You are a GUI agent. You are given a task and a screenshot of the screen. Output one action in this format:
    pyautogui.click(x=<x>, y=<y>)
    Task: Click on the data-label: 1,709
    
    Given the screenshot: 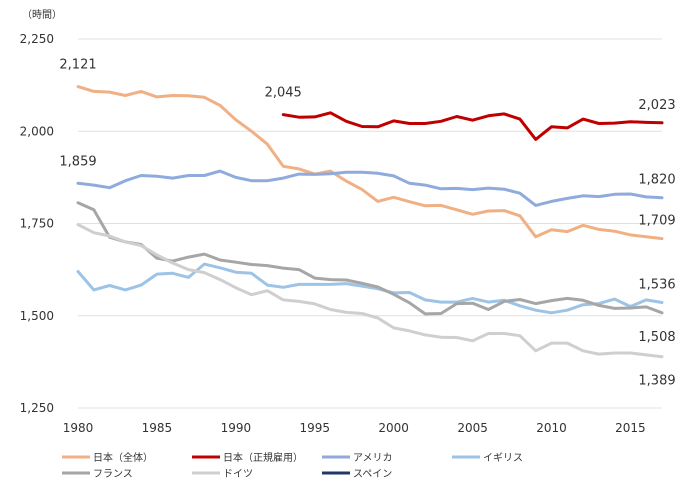 What is the action you would take?
    pyautogui.click(x=656, y=221)
    